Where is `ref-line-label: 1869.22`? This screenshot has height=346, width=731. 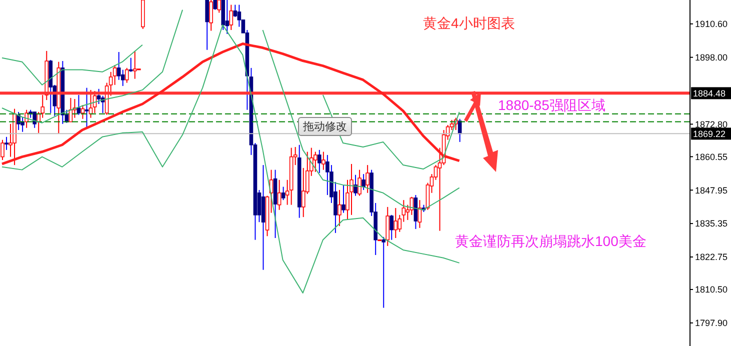
ref-line-label: 1869.22 is located at coordinates (709, 134).